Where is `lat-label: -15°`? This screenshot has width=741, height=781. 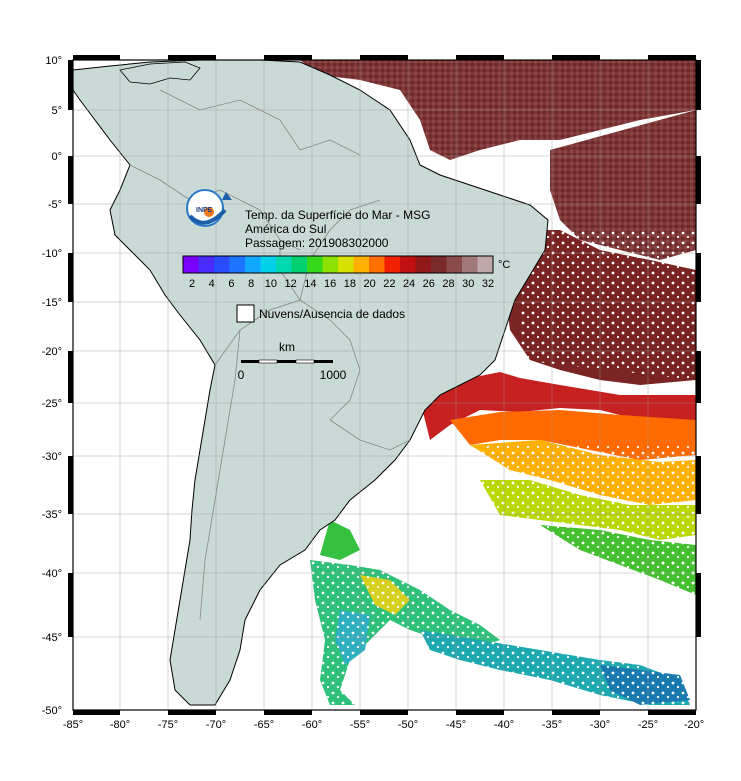 lat-label: -15° is located at coordinates (52, 303).